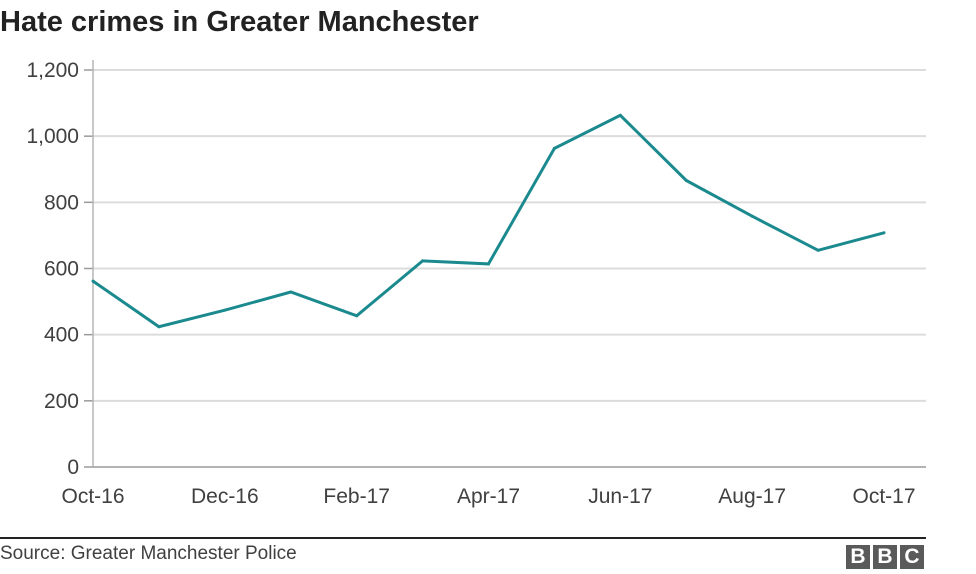  What do you see at coordinates (883, 496) in the screenshot?
I see `x-tick-label: Oct-17` at bounding box center [883, 496].